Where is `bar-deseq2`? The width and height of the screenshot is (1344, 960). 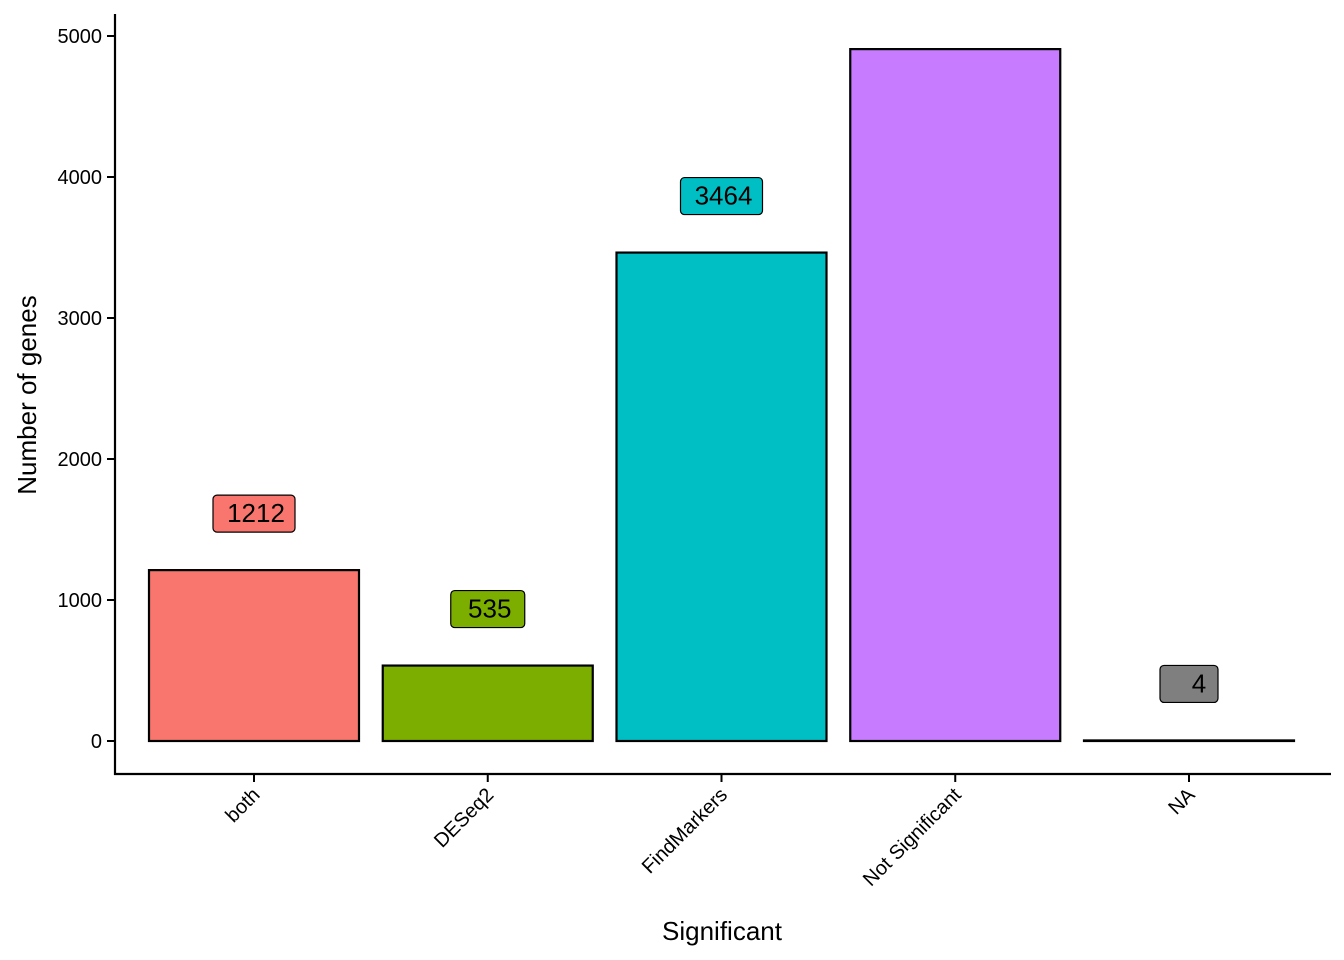
bar-deseq2 is located at coordinates (487, 703).